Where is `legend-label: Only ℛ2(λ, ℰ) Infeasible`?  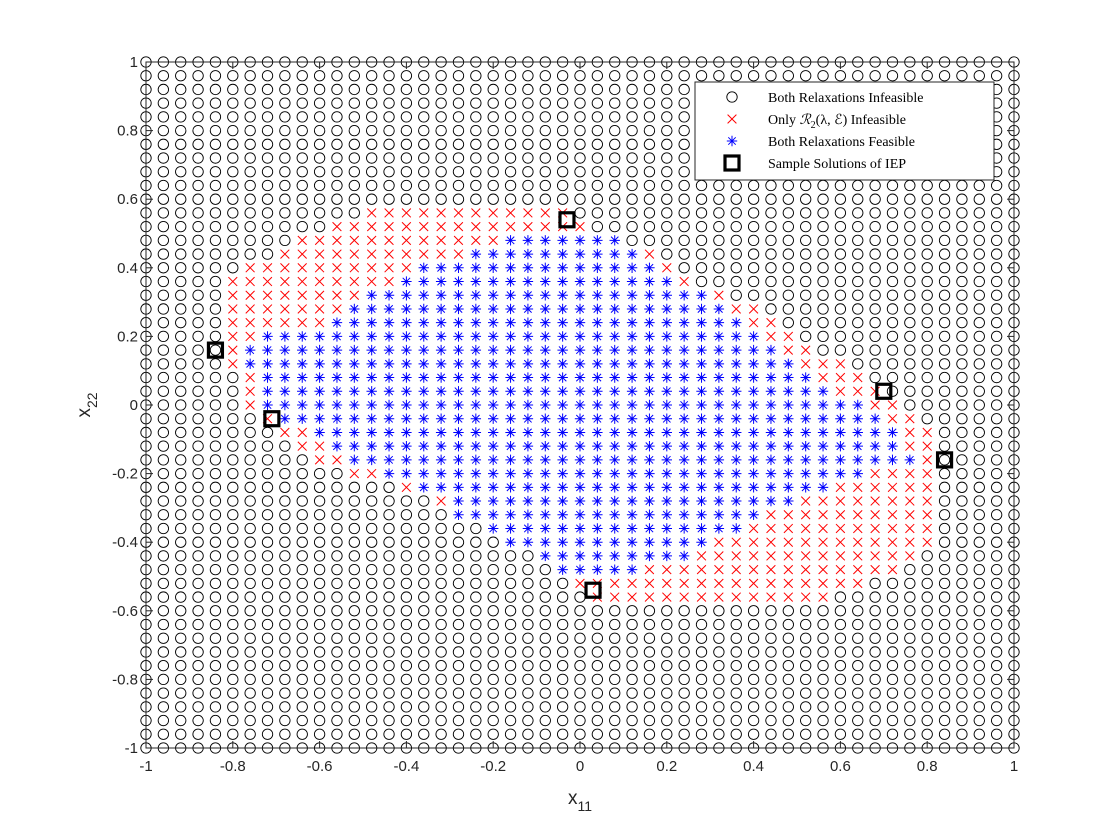 legend-label: Only ℛ2(λ, ℰ) Infeasible is located at coordinates (837, 122).